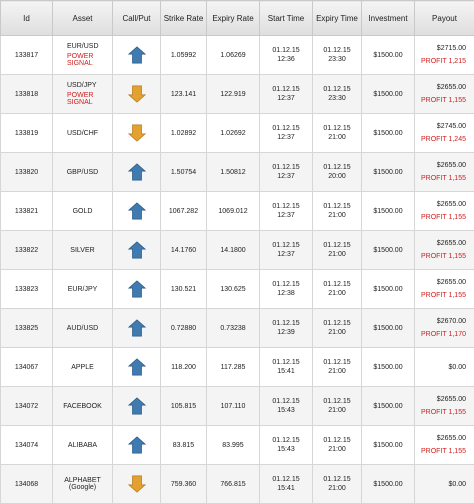 Image resolution: width=474 pixels, height=504 pixels. I want to click on strike-rate: 1.05992, so click(184, 55).